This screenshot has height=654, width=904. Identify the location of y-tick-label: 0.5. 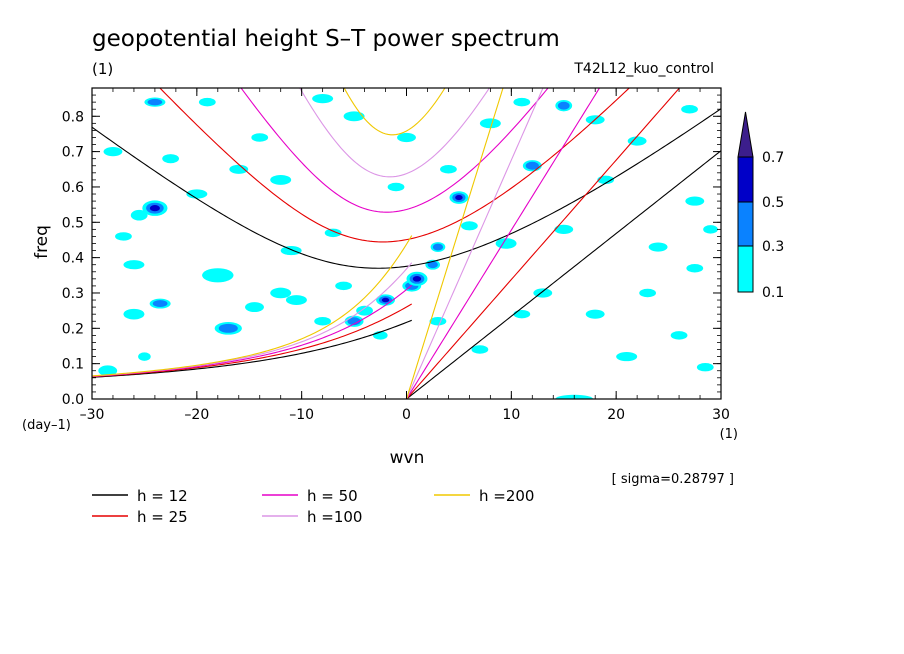
(73, 223).